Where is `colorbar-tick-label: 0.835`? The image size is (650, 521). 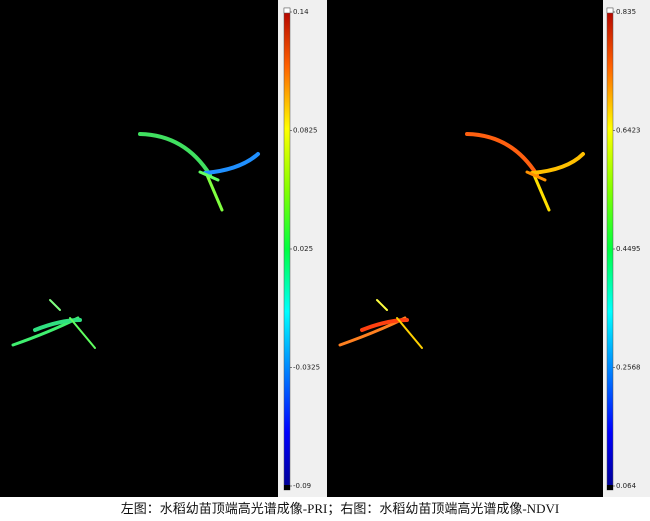
colorbar-tick-label: 0.835 is located at coordinates (626, 12).